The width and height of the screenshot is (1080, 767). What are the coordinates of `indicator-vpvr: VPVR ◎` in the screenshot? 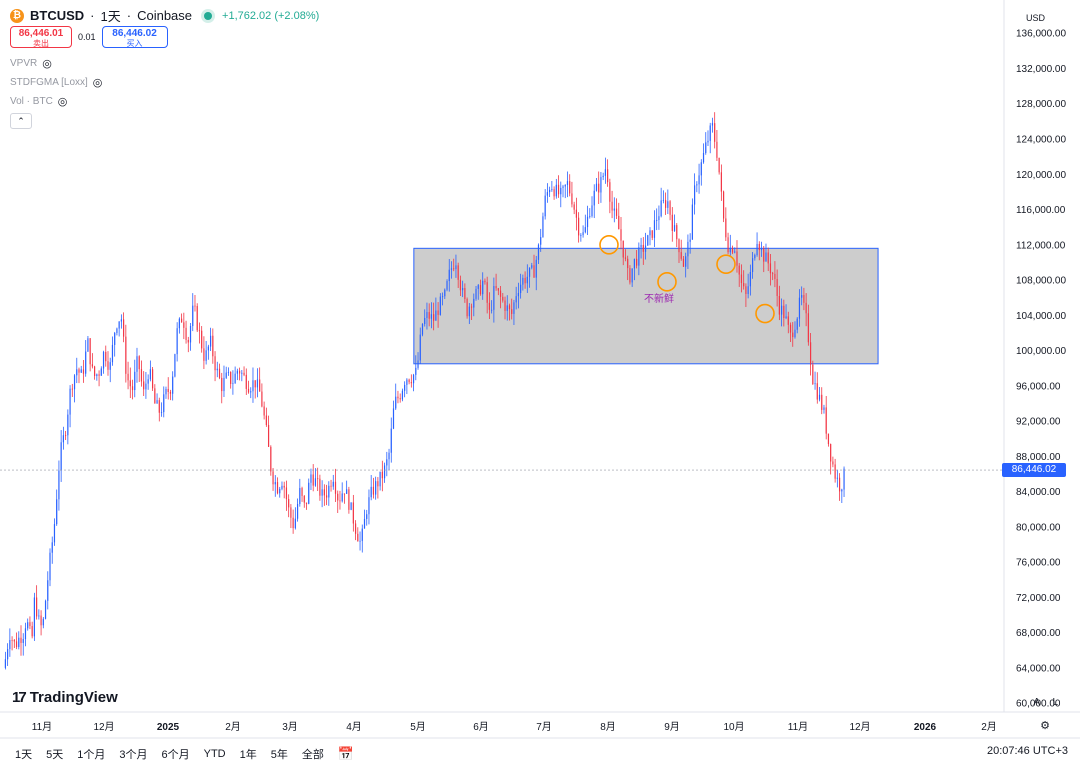 It's located at (31, 63).